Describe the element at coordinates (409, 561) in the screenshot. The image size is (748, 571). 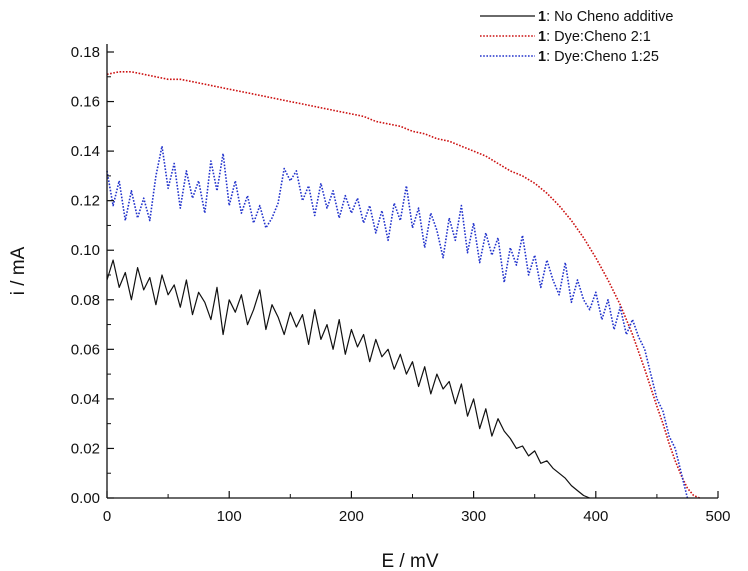
I see `x-axis-title: E / mV` at that location.